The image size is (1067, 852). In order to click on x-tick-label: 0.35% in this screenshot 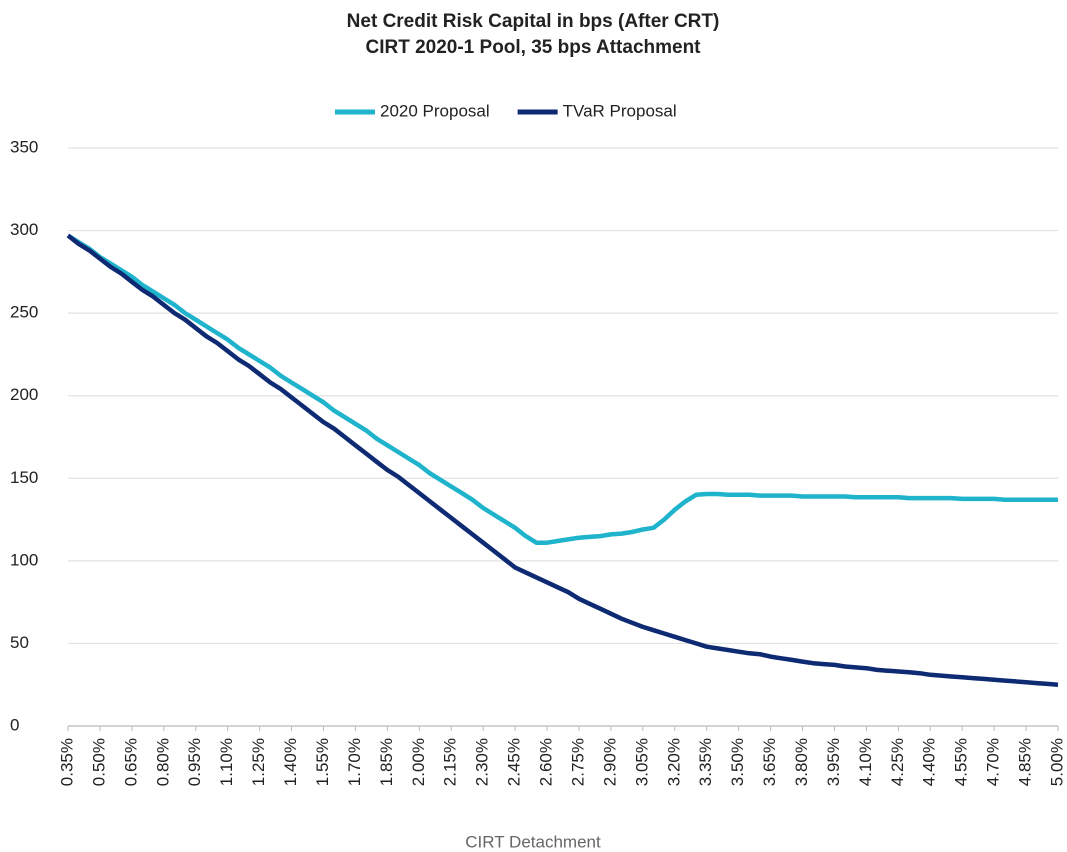, I will do `click(66, 762)`.